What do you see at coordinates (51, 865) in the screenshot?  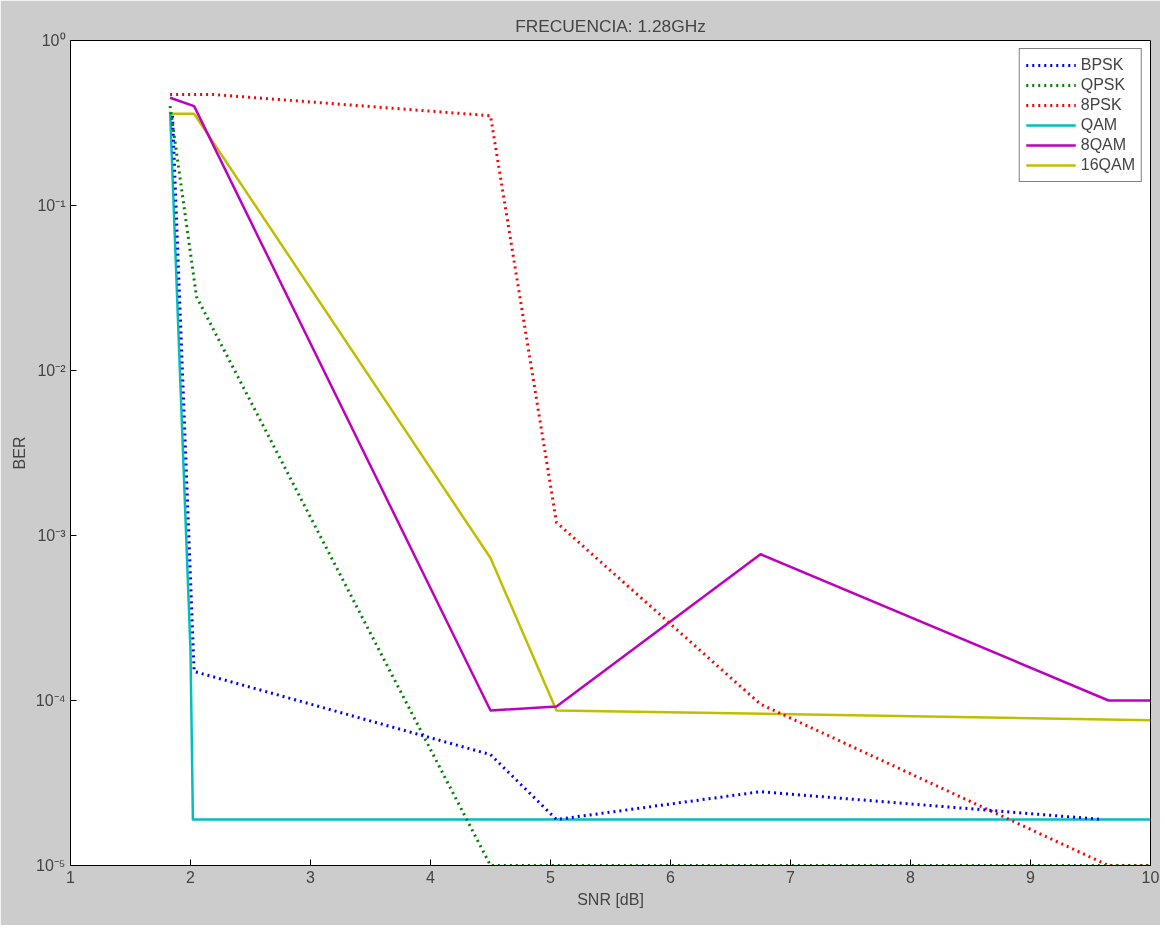 I see `y-tick-label: 10⁻⁵` at bounding box center [51, 865].